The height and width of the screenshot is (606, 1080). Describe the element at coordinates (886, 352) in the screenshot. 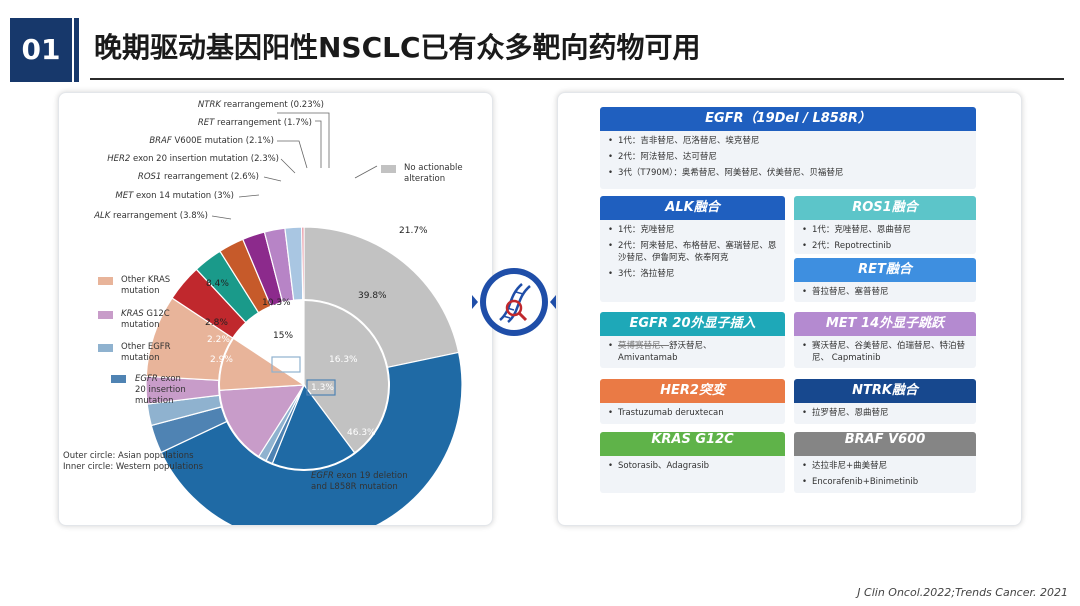

I see `list-item: 赛沃替尼、谷美替尼、伯瑞替尼、特泊替尼、 Capmatinib` at that location.